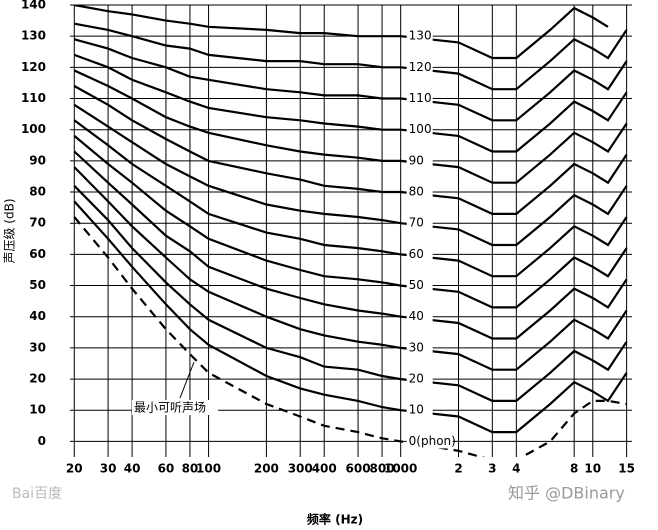 The width and height of the screenshot is (658, 530). Describe the element at coordinates (108, 469) in the screenshot. I see `x-tick-label: 30` at that location.